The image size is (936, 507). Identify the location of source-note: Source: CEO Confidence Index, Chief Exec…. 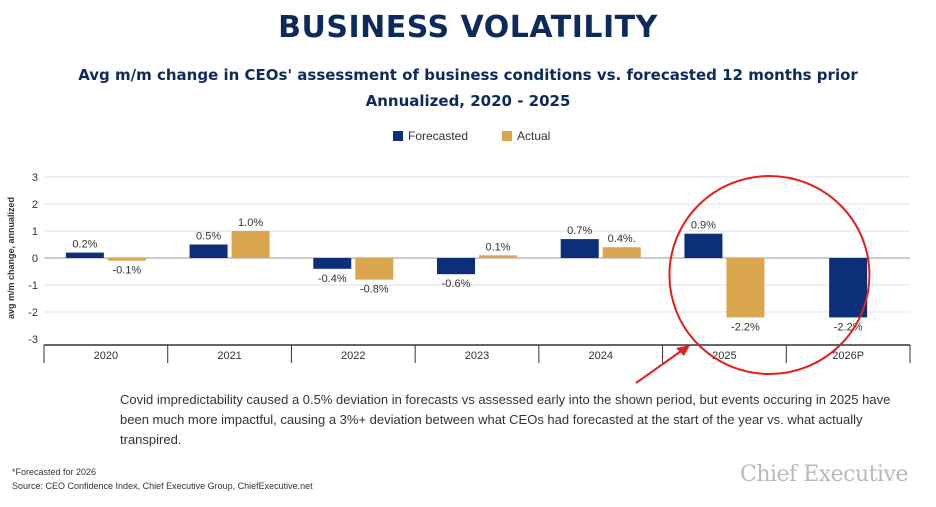
(162, 486).